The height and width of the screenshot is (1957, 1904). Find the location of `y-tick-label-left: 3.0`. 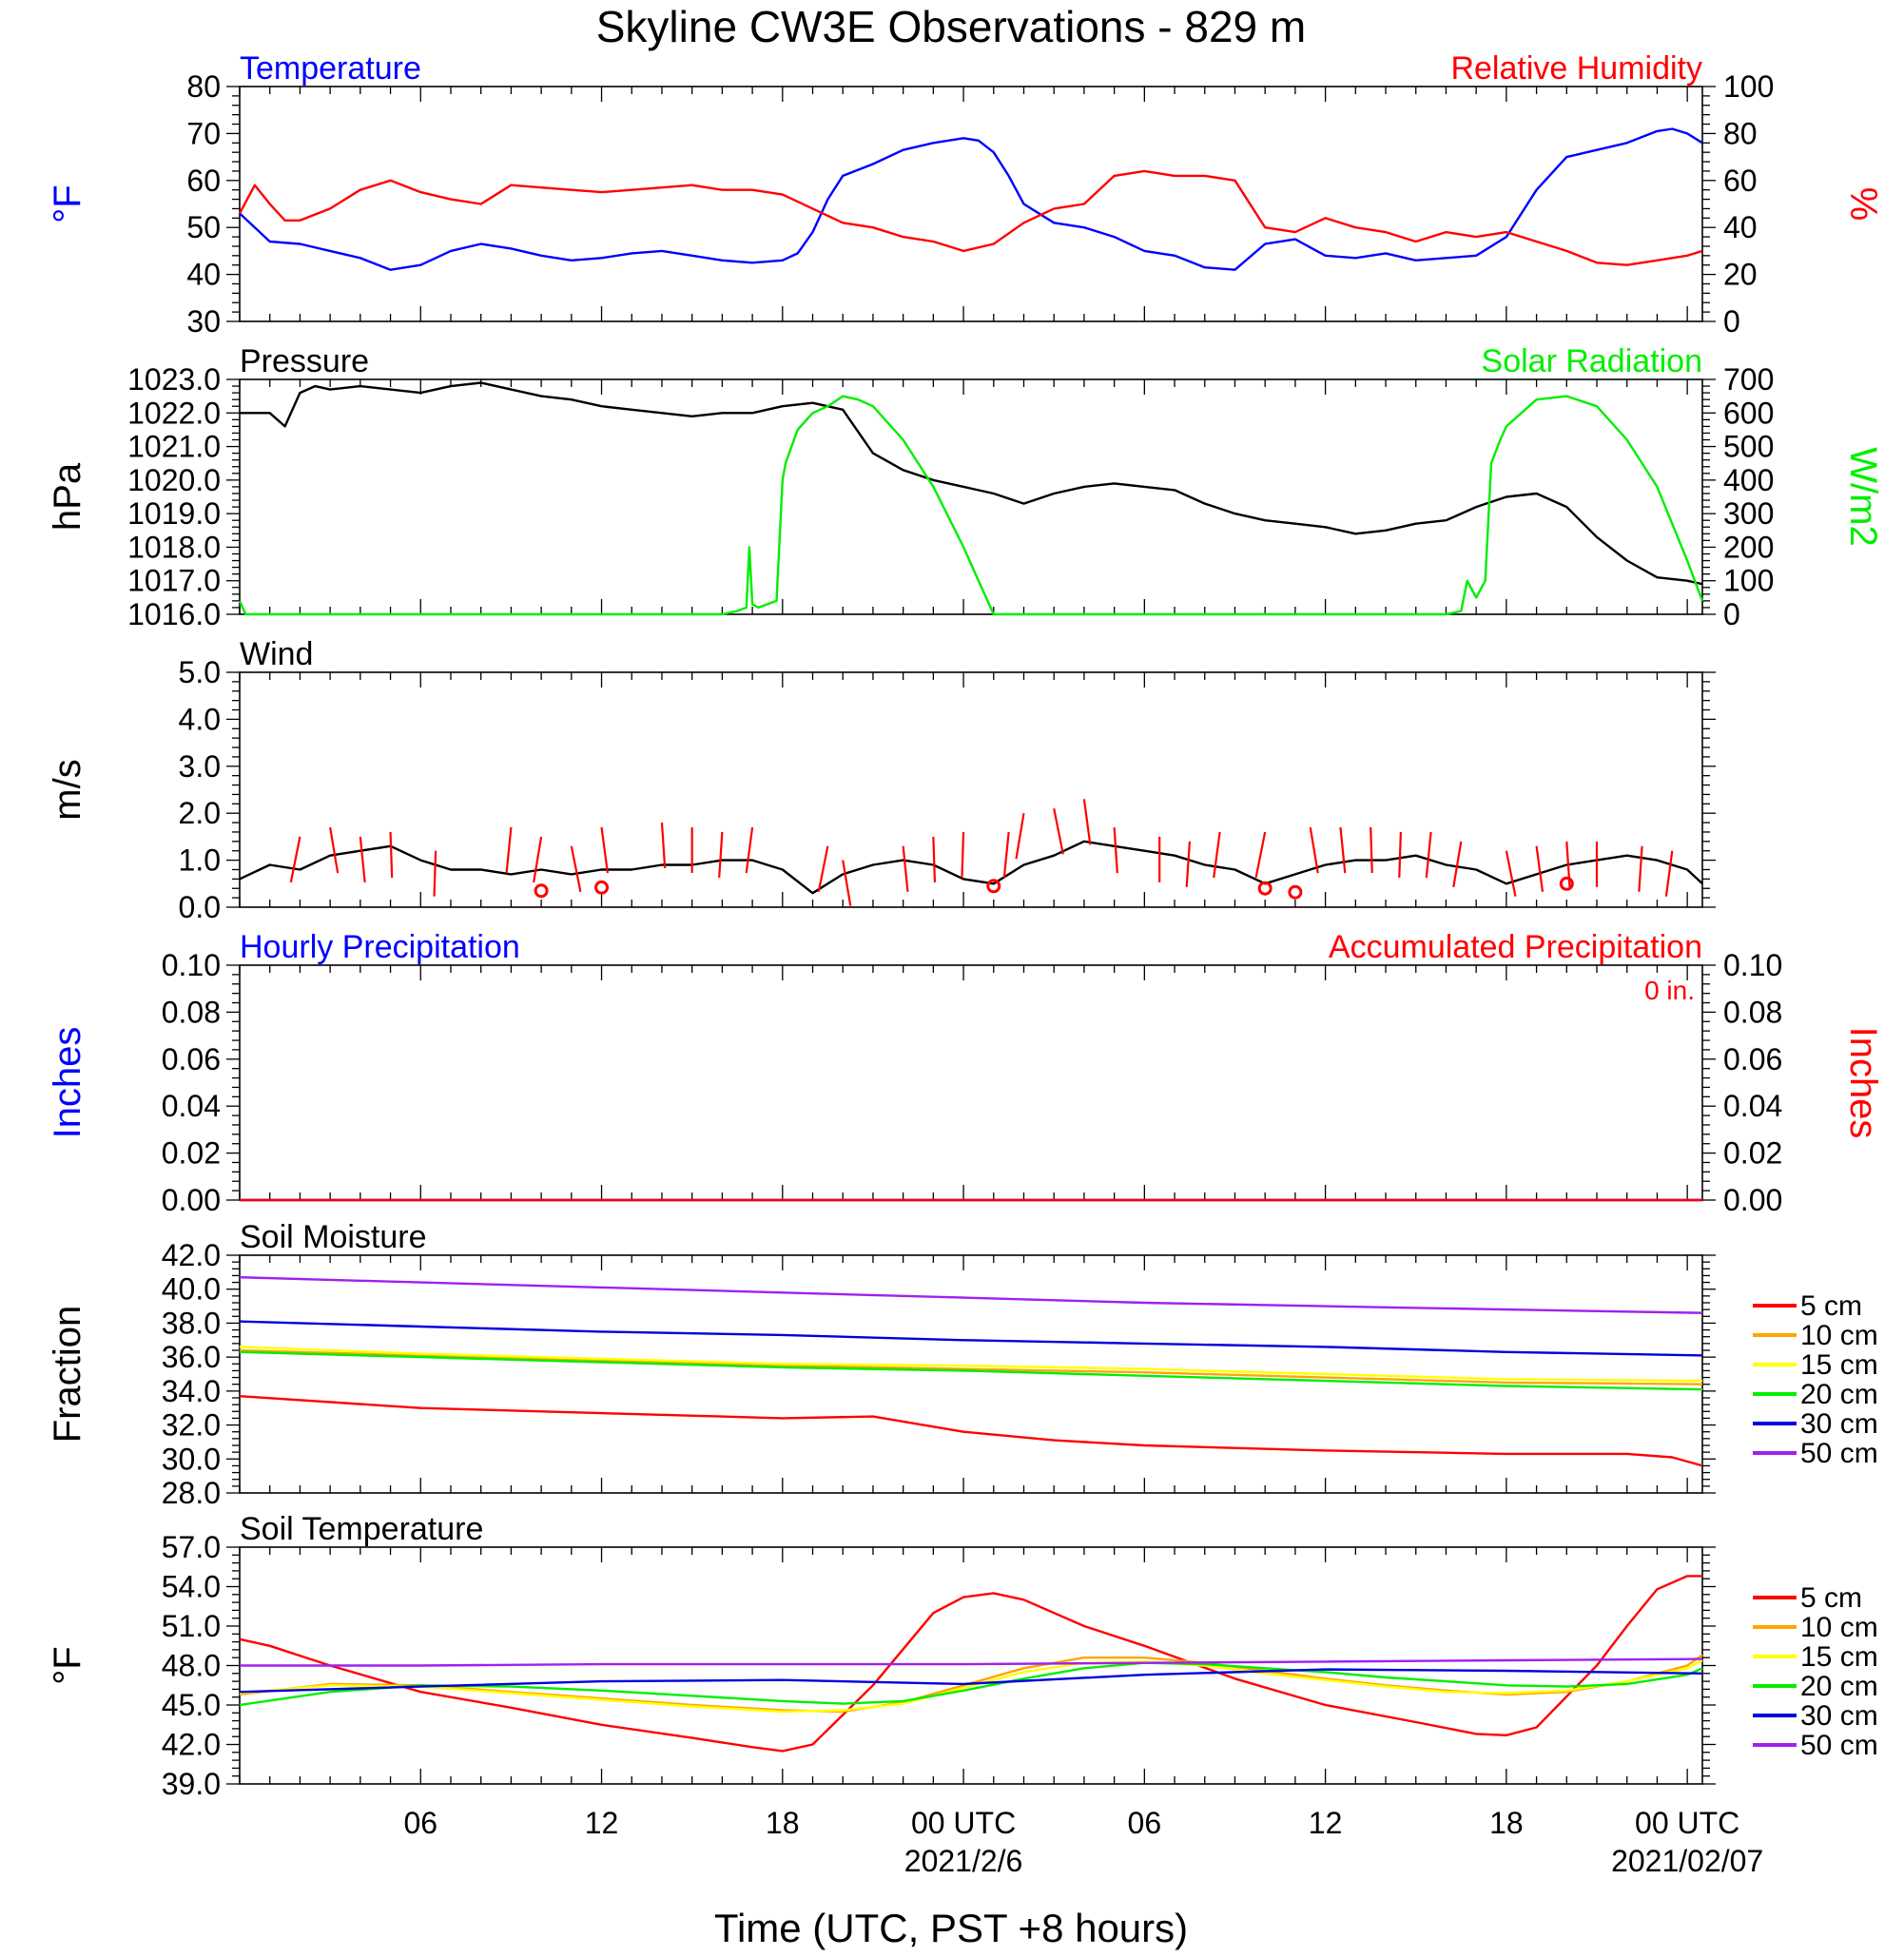

y-tick-label-left: 3.0 is located at coordinates (200, 766).